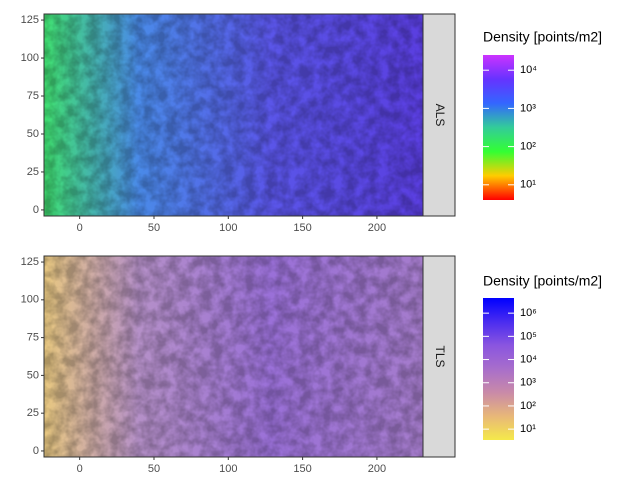  What do you see at coordinates (528, 336) in the screenshot?
I see `colorbar-label: 10⁵` at bounding box center [528, 336].